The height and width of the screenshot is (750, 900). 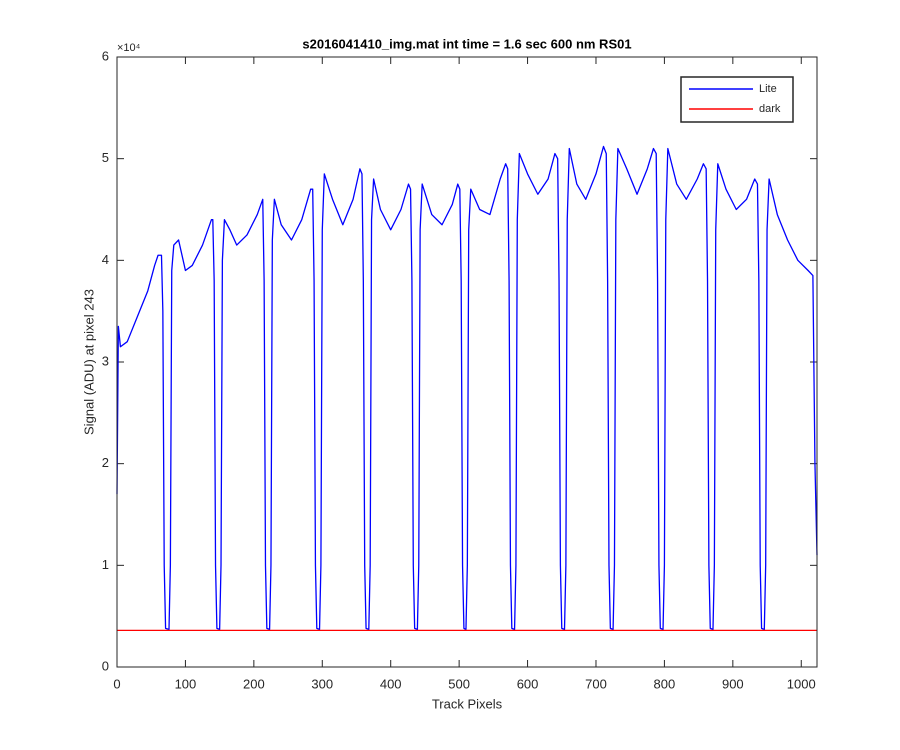 I want to click on x-tick-label: 700, so click(x=596, y=683).